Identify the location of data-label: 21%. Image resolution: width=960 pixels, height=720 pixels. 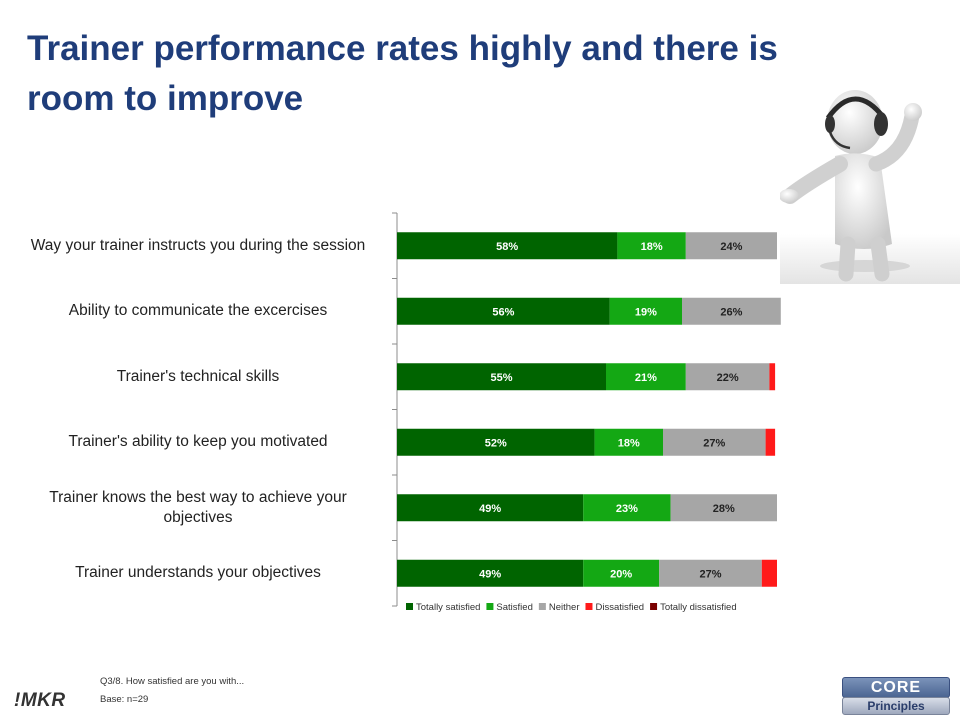
(646, 378).